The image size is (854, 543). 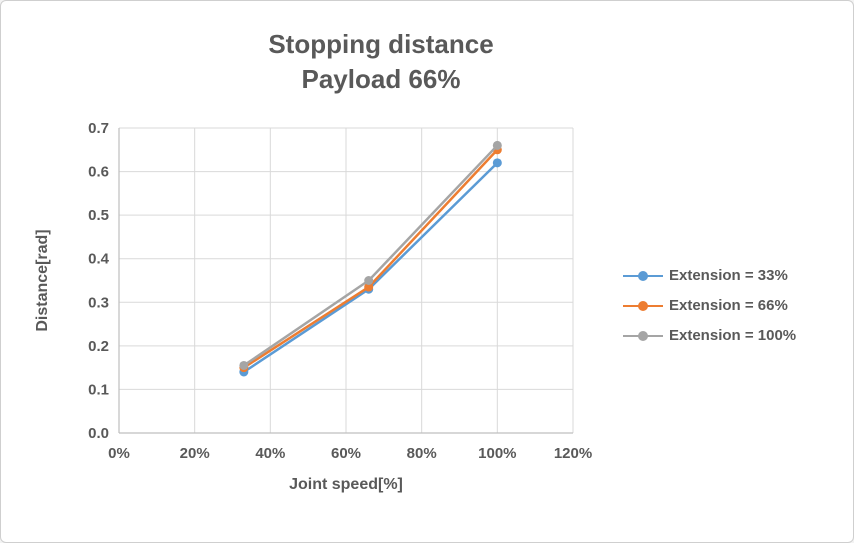 What do you see at coordinates (98, 433) in the screenshot?
I see `y-tick-label: 0.0` at bounding box center [98, 433].